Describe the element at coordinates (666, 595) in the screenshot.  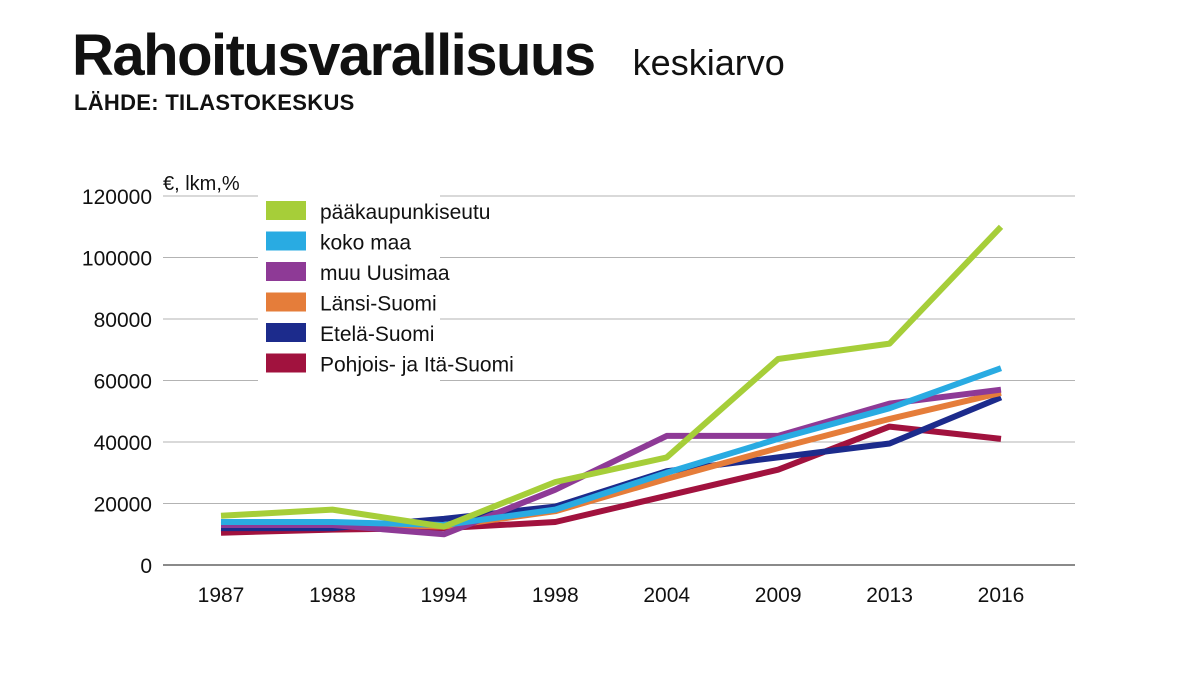
I see `x-tick-label: 2004` at that location.